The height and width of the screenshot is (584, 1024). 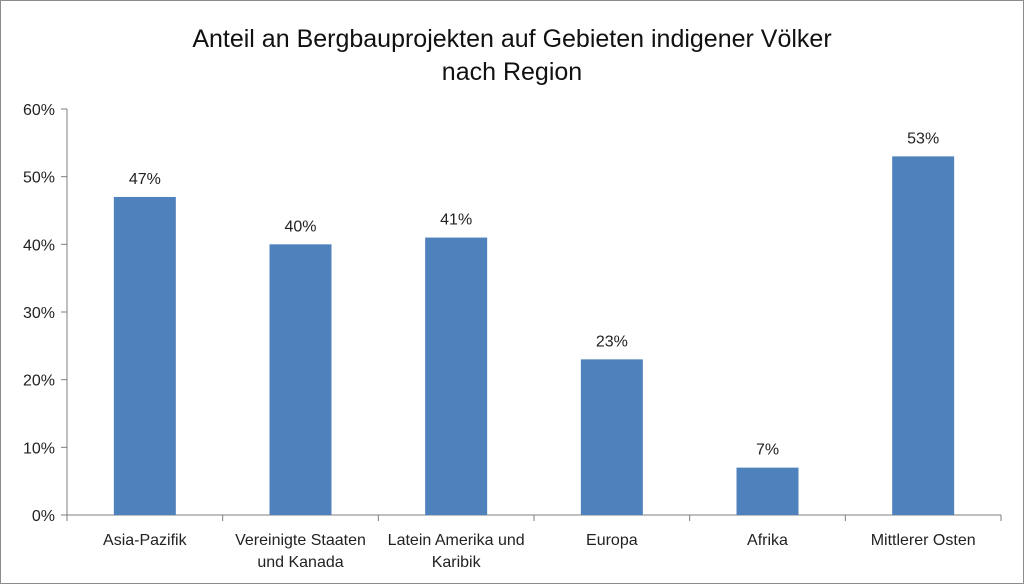 I want to click on category-label: Latein Amerika und, so click(x=456, y=540).